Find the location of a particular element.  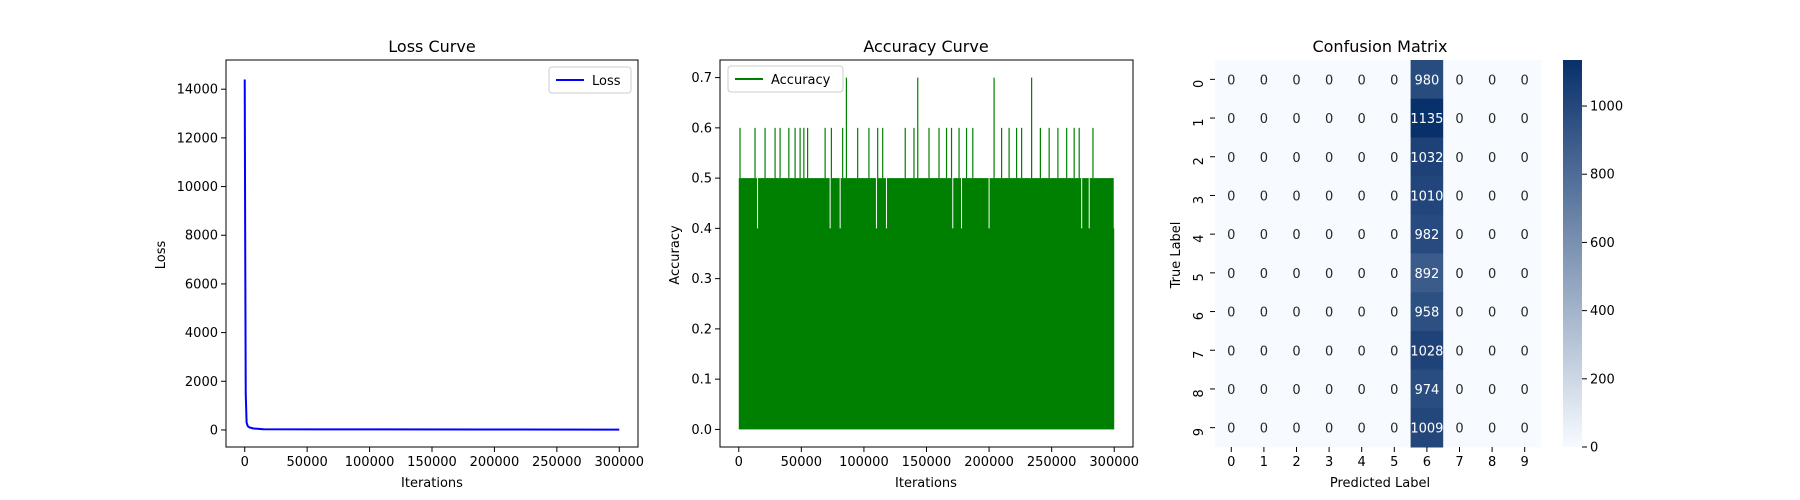

accuracy-y-tick-label: 0.4 is located at coordinates (701, 229).